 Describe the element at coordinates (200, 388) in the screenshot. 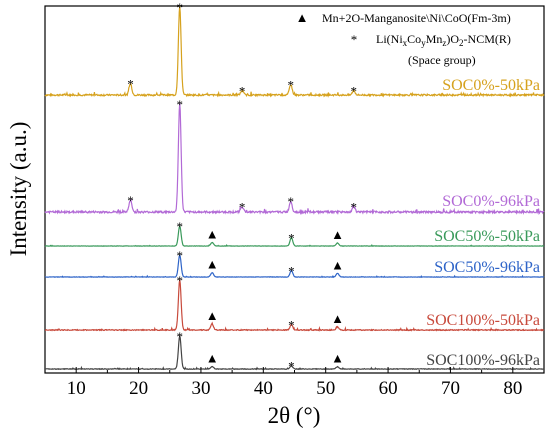

I see `x-tick-label-30: 30` at that location.